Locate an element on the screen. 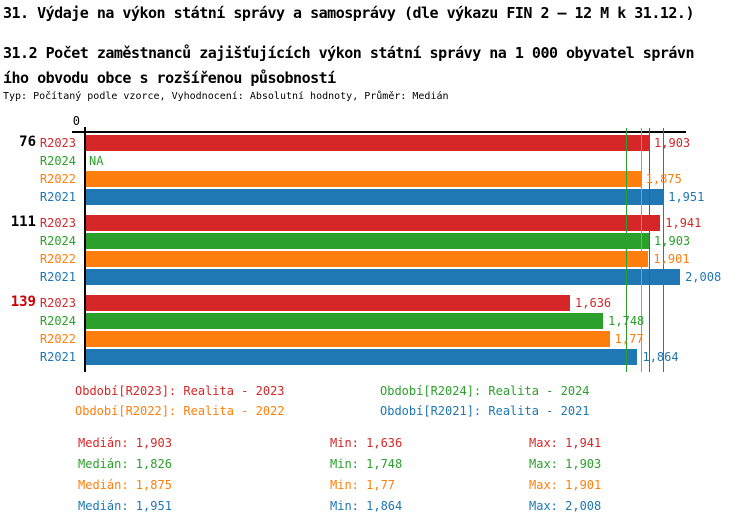 This screenshot has width=750, height=520. bar-value-label: 1,875 is located at coordinates (663, 179).